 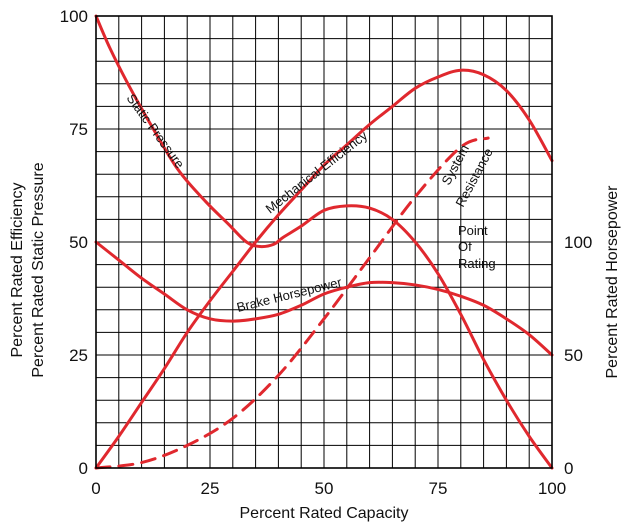 What do you see at coordinates (74, 16) in the screenshot?
I see `y-tick-label-left: 100` at bounding box center [74, 16].